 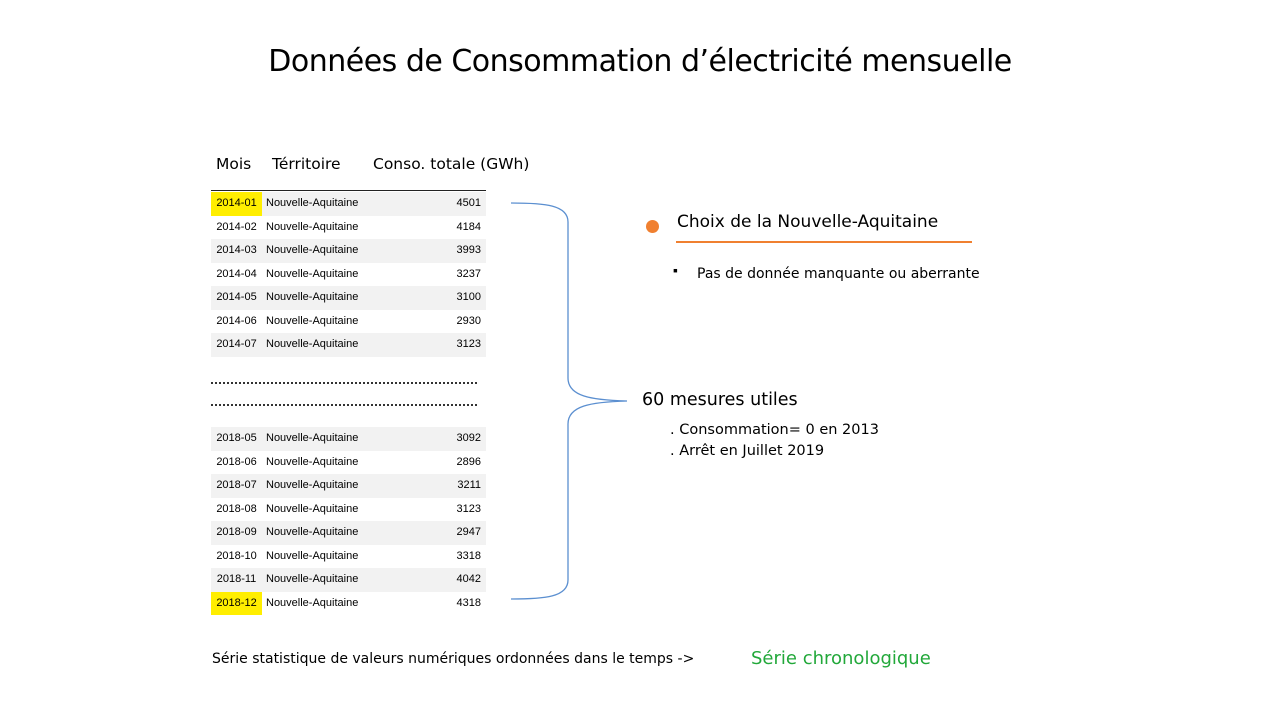 I want to click on header-territoire: Térritoire, so click(x=306, y=164).